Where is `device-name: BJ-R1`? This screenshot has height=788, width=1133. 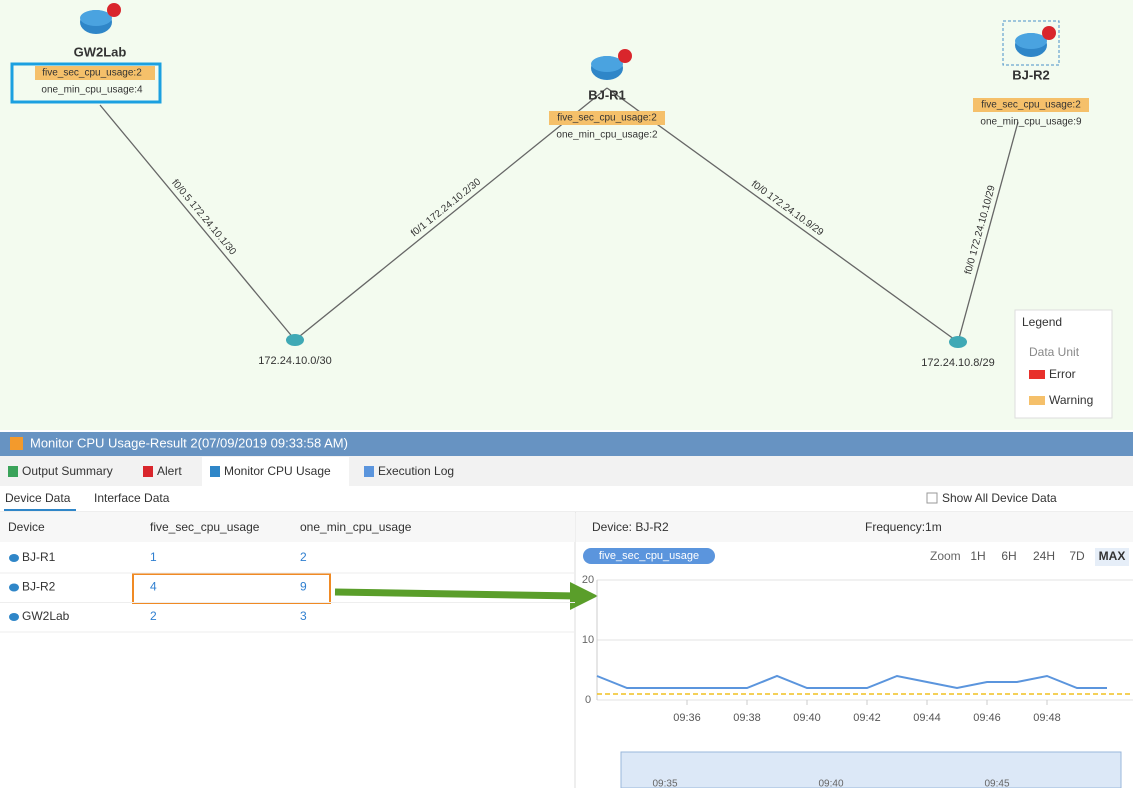 device-name: BJ-R1 is located at coordinates (39, 557).